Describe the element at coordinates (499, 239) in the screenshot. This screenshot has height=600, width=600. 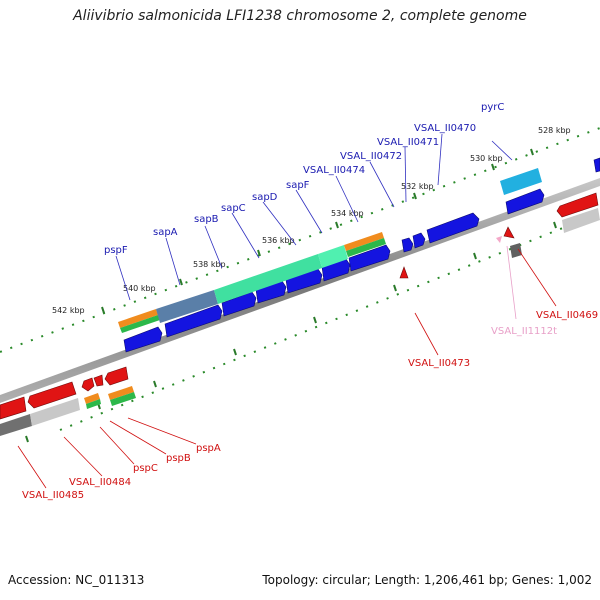
I see `gene-vsal-ii1112t-arrow` at that location.